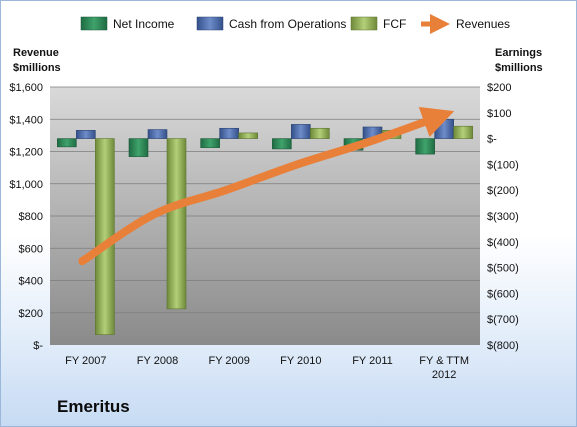 The height and width of the screenshot is (427, 577). I want to click on left-tick-label: $1,600, so click(26, 88).